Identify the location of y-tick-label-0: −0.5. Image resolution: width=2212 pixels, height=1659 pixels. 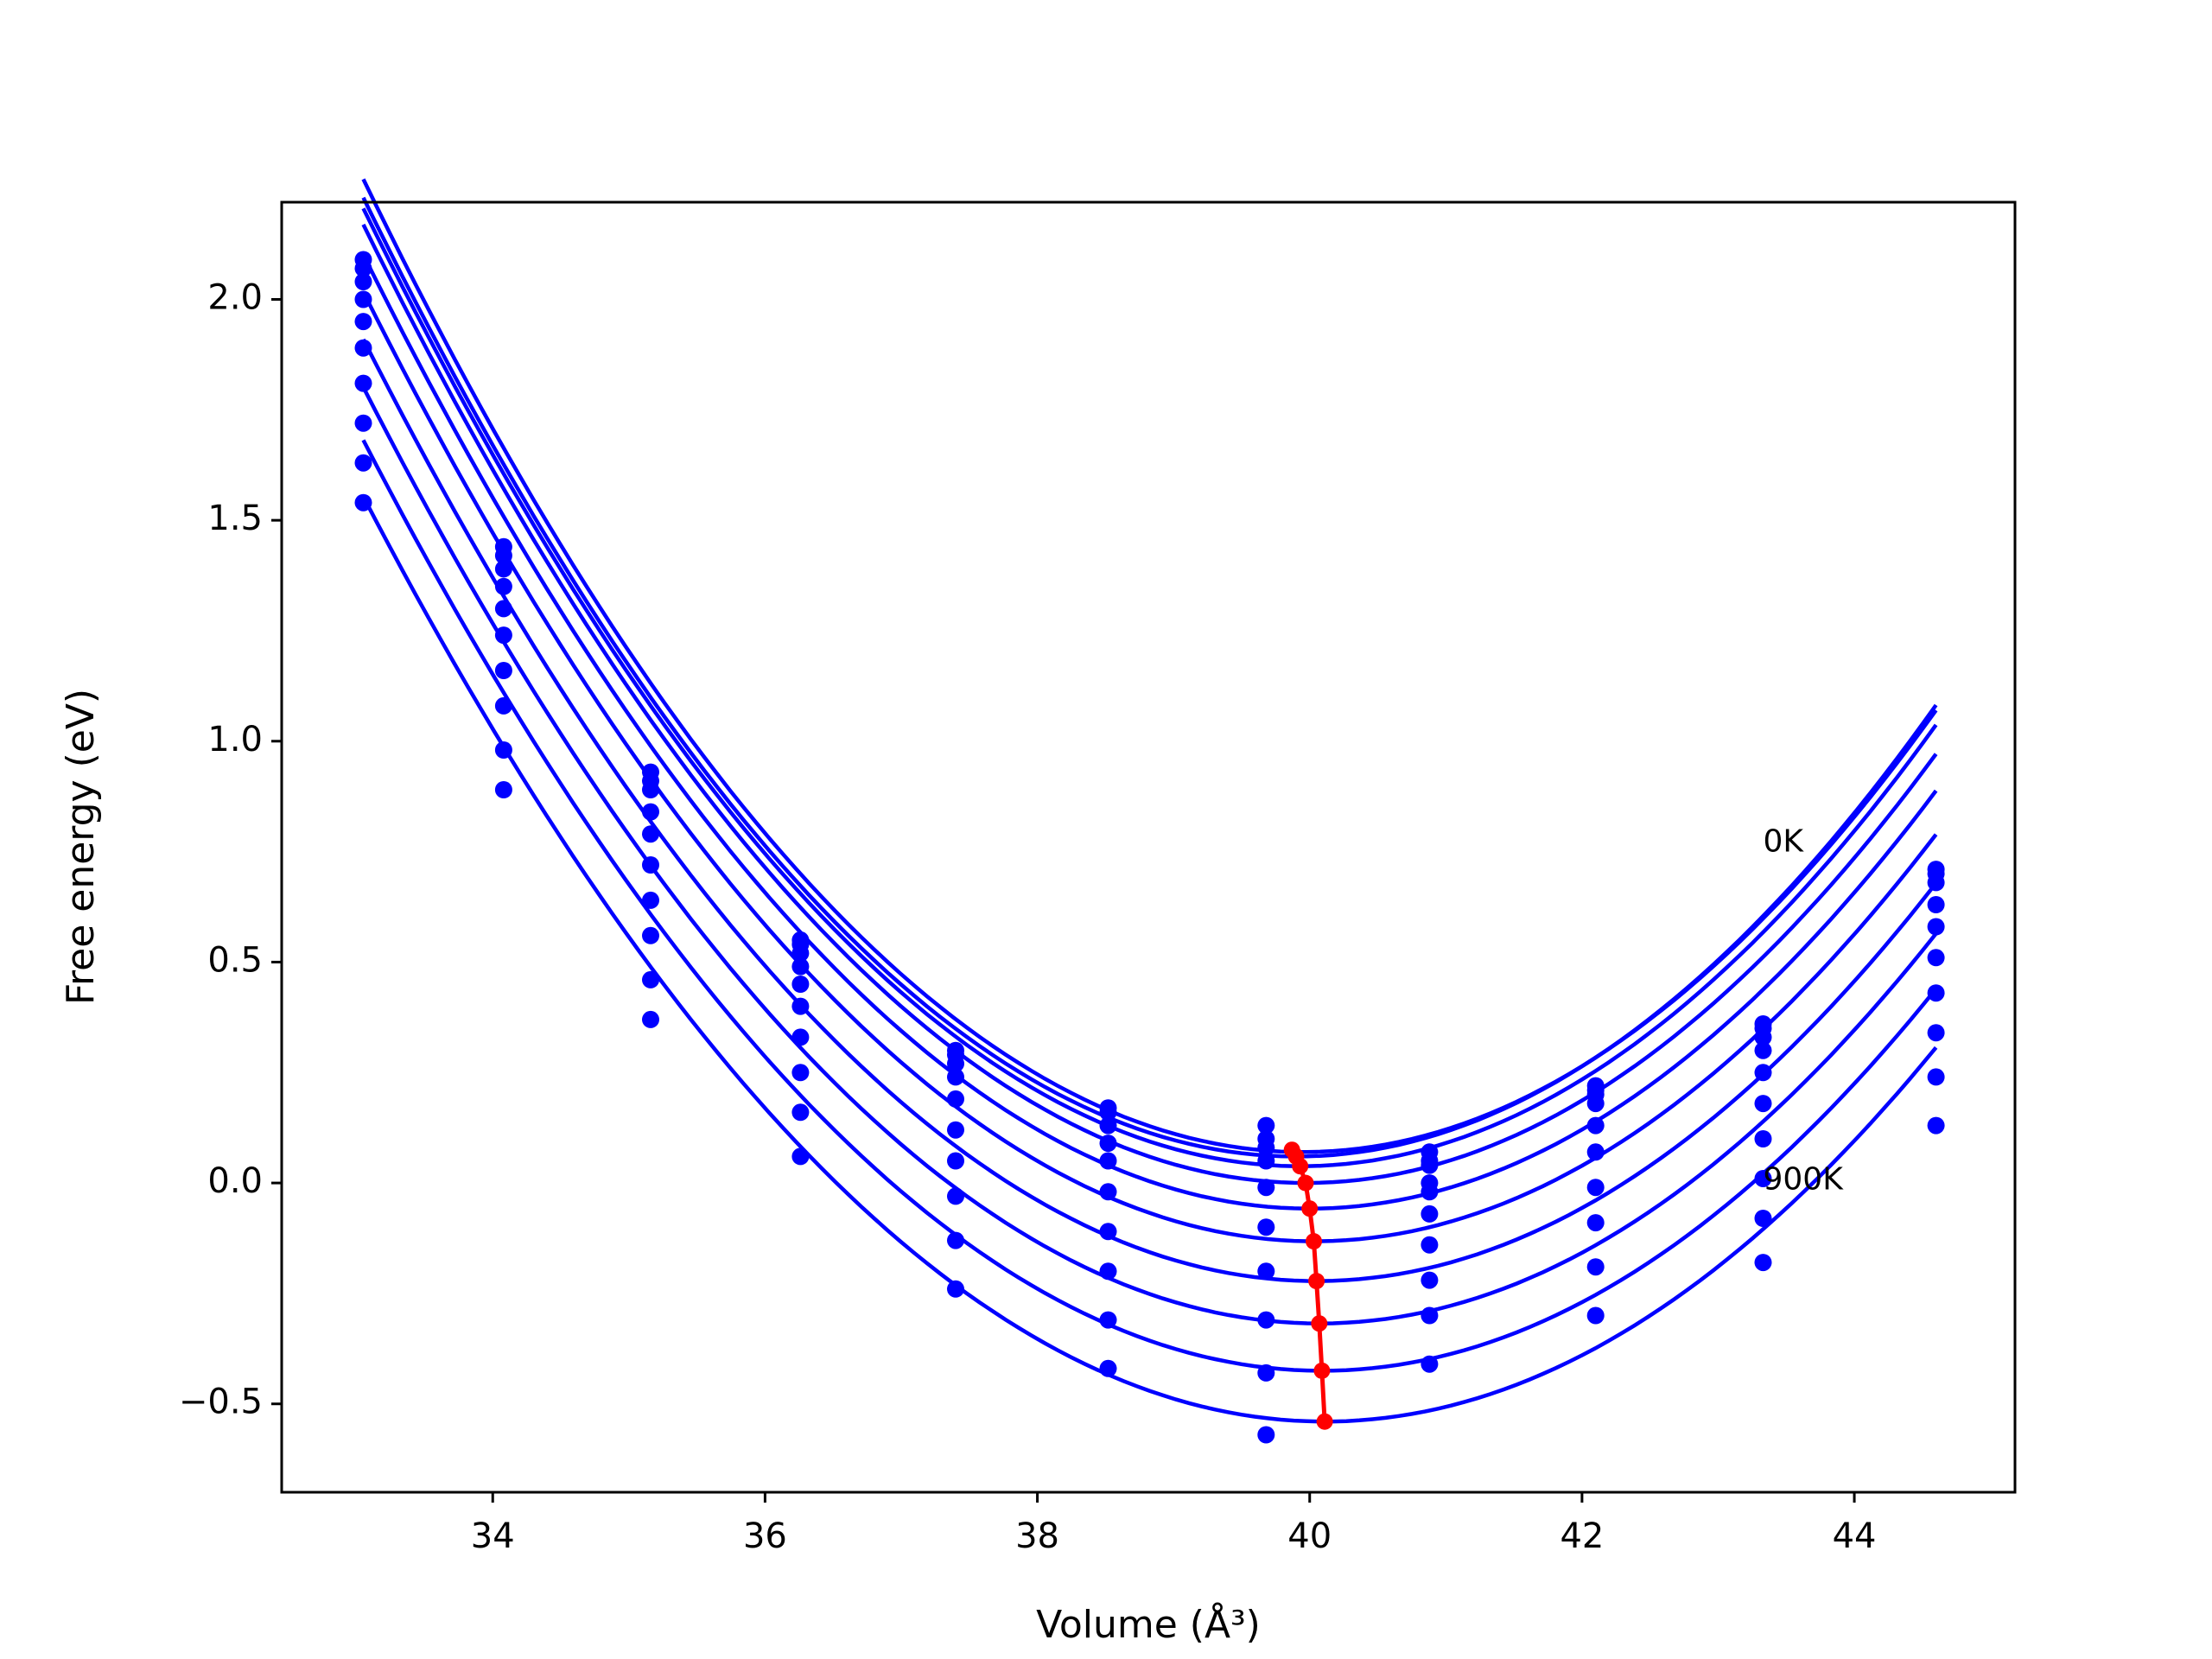
(221, 1402).